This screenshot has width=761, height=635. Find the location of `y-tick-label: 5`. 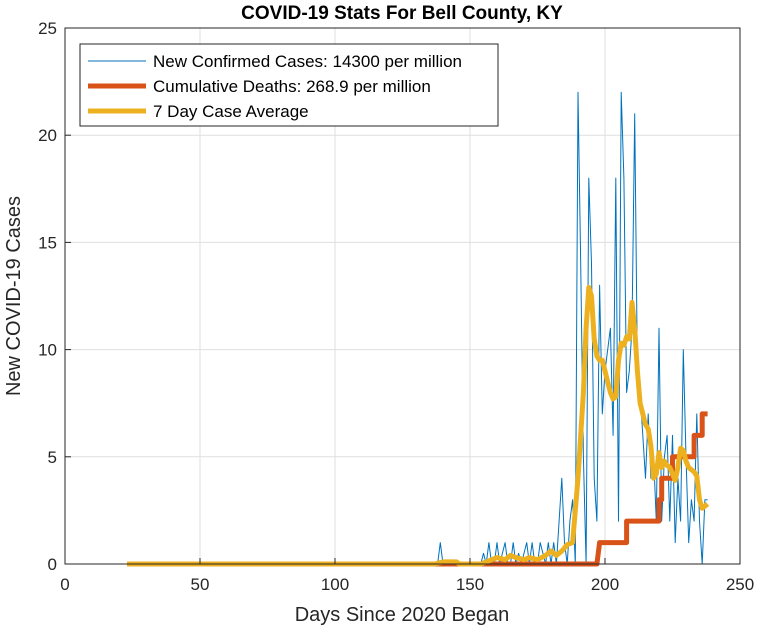

y-tick-label: 5 is located at coordinates (52, 457).